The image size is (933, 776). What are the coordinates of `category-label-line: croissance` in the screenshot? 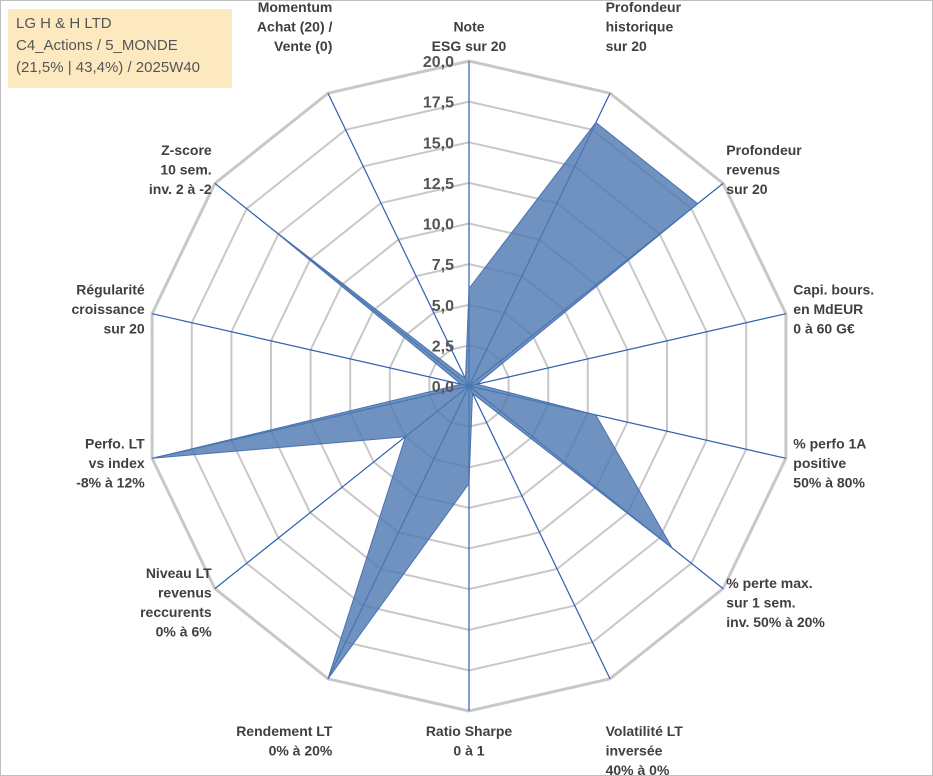 It's located at (108, 309).